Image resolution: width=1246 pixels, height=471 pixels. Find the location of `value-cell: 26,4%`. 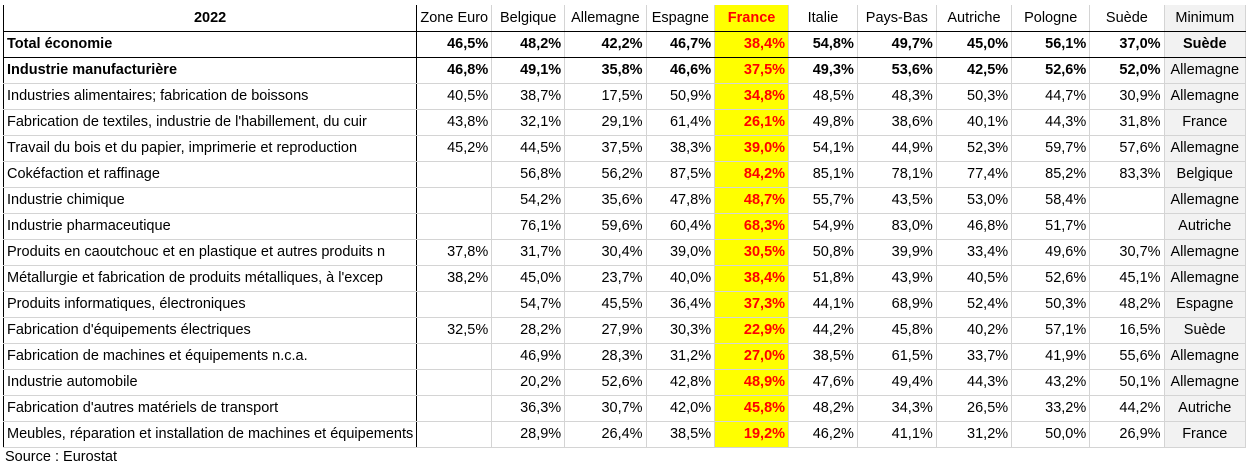

value-cell: 26,4% is located at coordinates (605, 434).